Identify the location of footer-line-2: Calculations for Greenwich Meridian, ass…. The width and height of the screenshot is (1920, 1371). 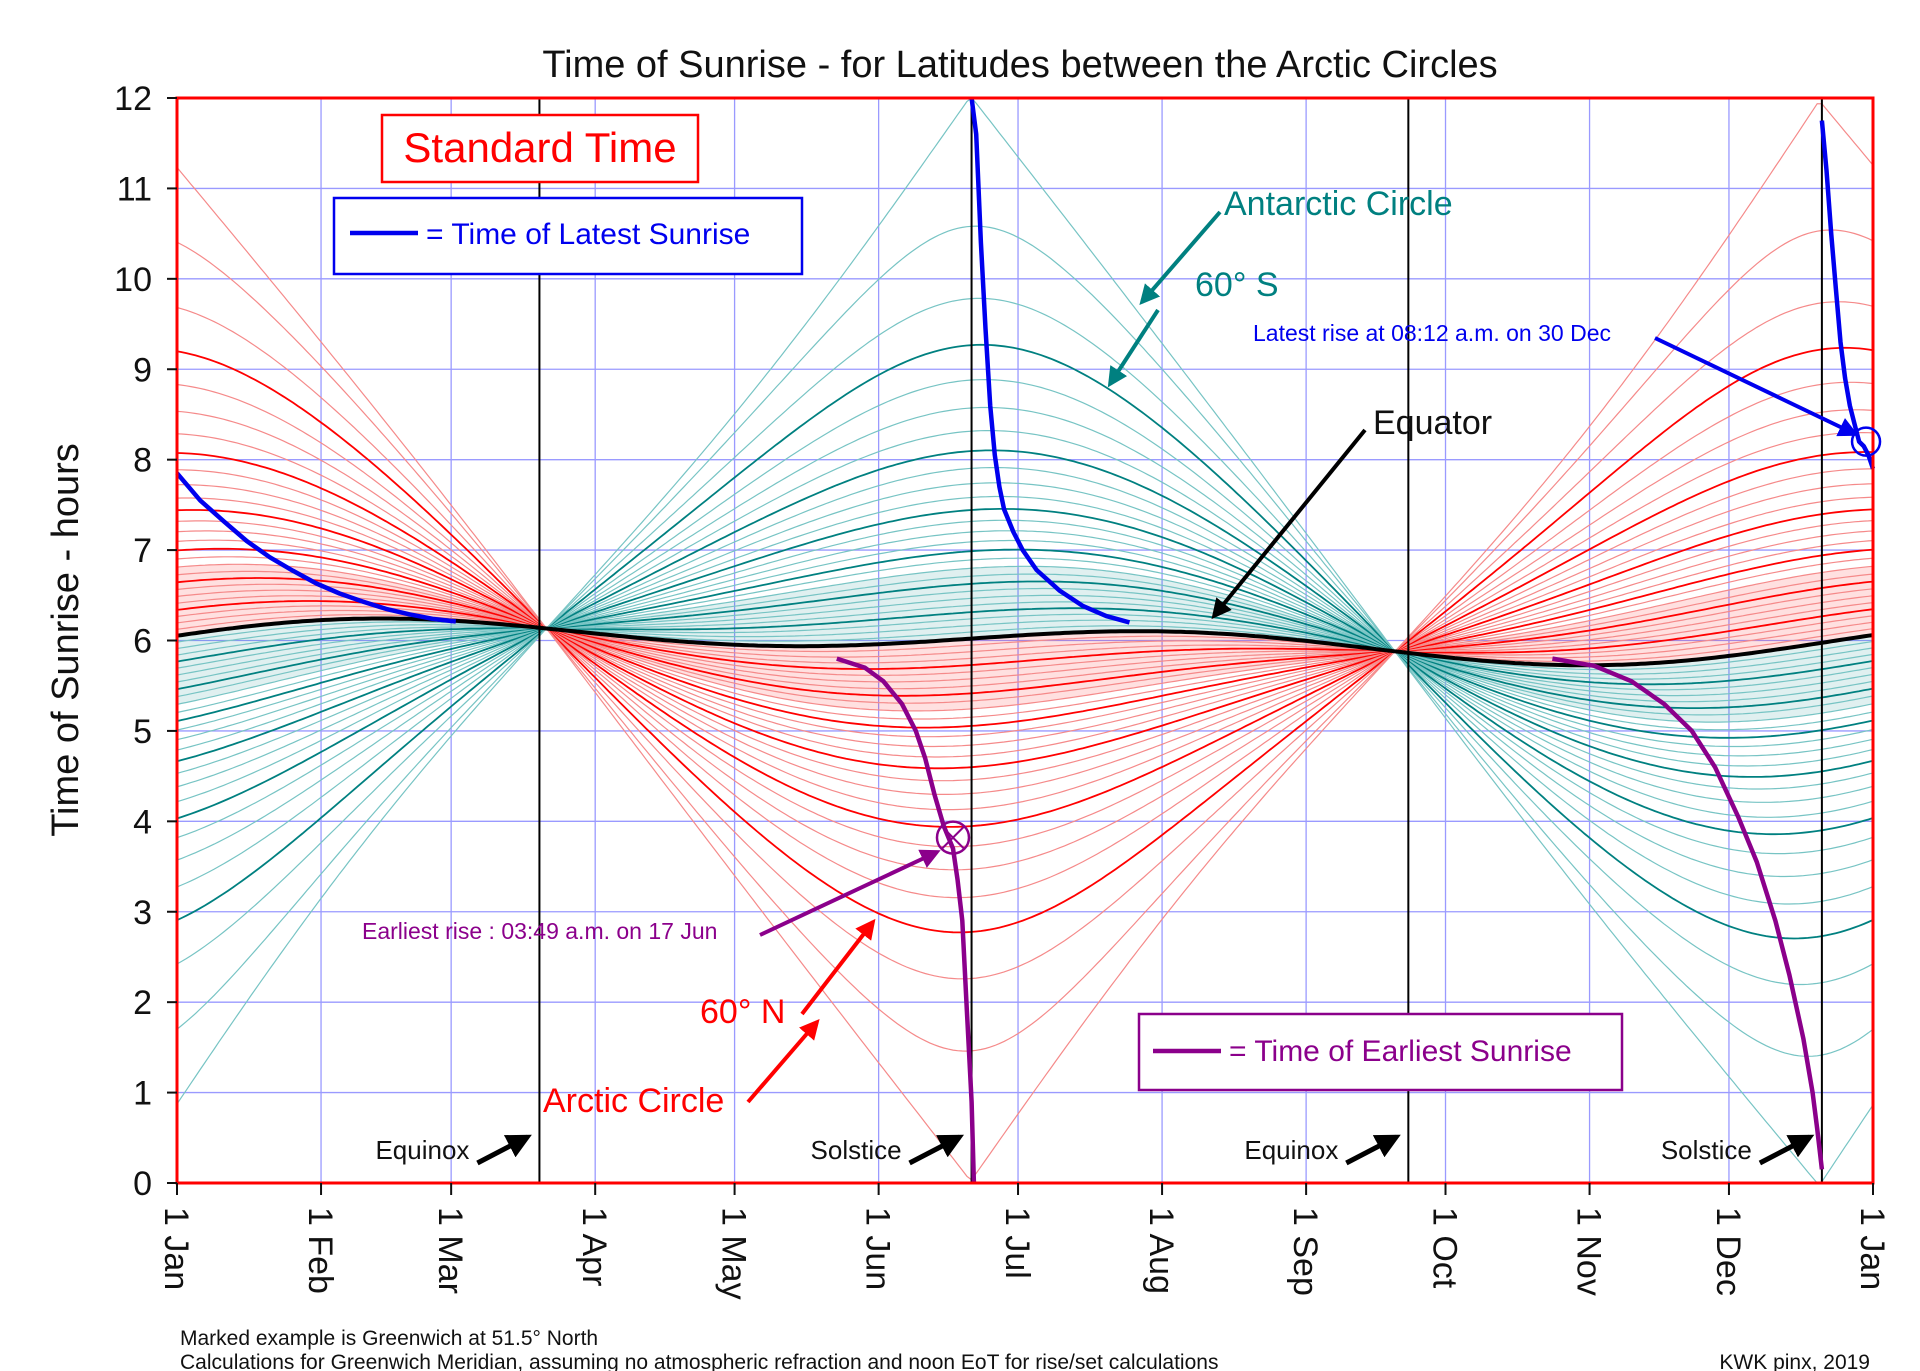
(699, 1361).